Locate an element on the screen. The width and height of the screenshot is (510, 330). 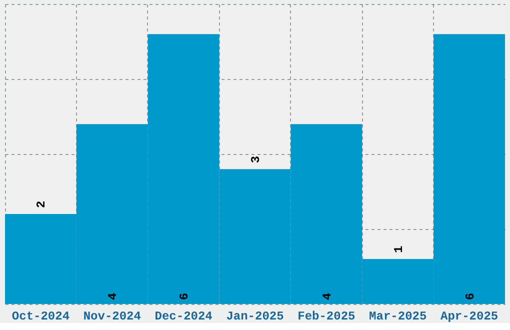
x-tick-label: Oct-2024 is located at coordinates (41, 317).